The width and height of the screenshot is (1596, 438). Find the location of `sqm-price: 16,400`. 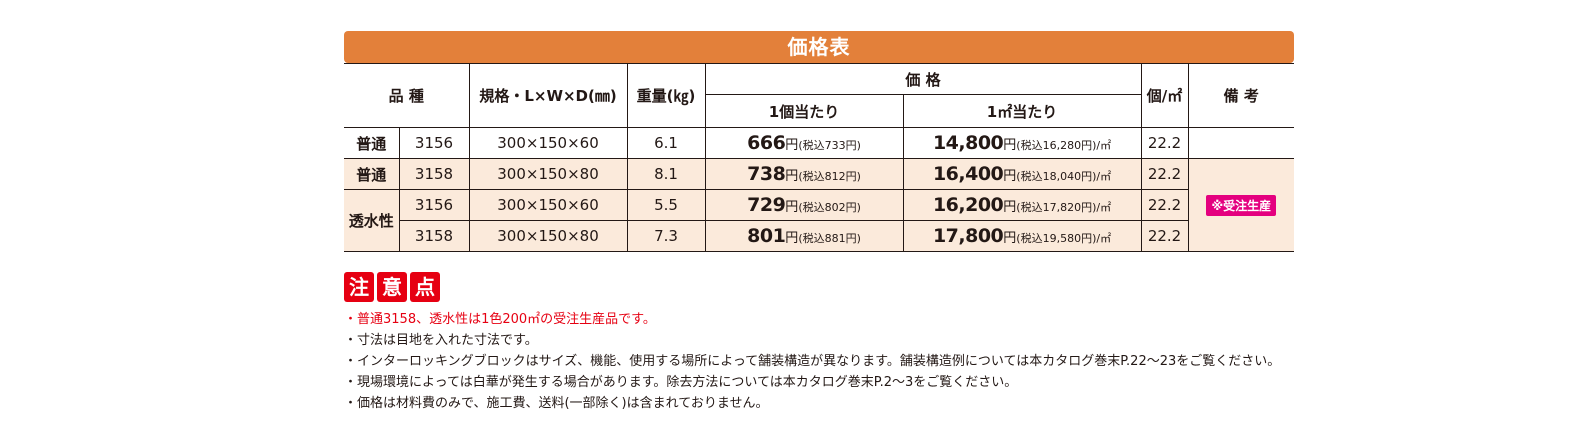

sqm-price: 16,400 is located at coordinates (968, 174).